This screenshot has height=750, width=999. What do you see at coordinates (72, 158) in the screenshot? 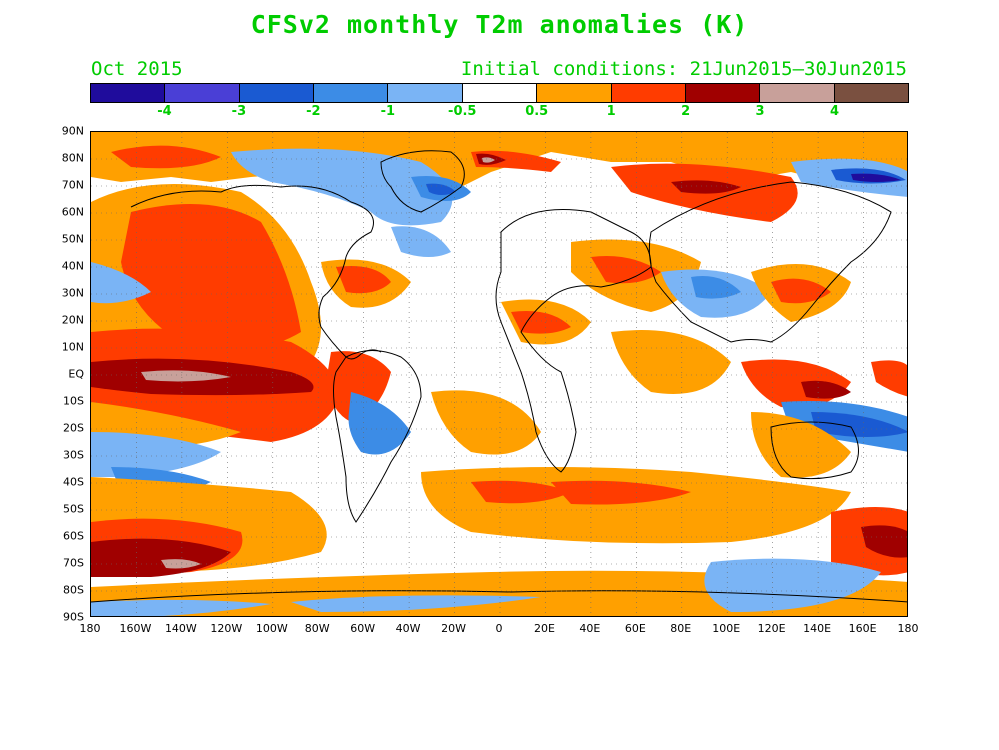
I see `latitude-label: 80N` at bounding box center [72, 158].